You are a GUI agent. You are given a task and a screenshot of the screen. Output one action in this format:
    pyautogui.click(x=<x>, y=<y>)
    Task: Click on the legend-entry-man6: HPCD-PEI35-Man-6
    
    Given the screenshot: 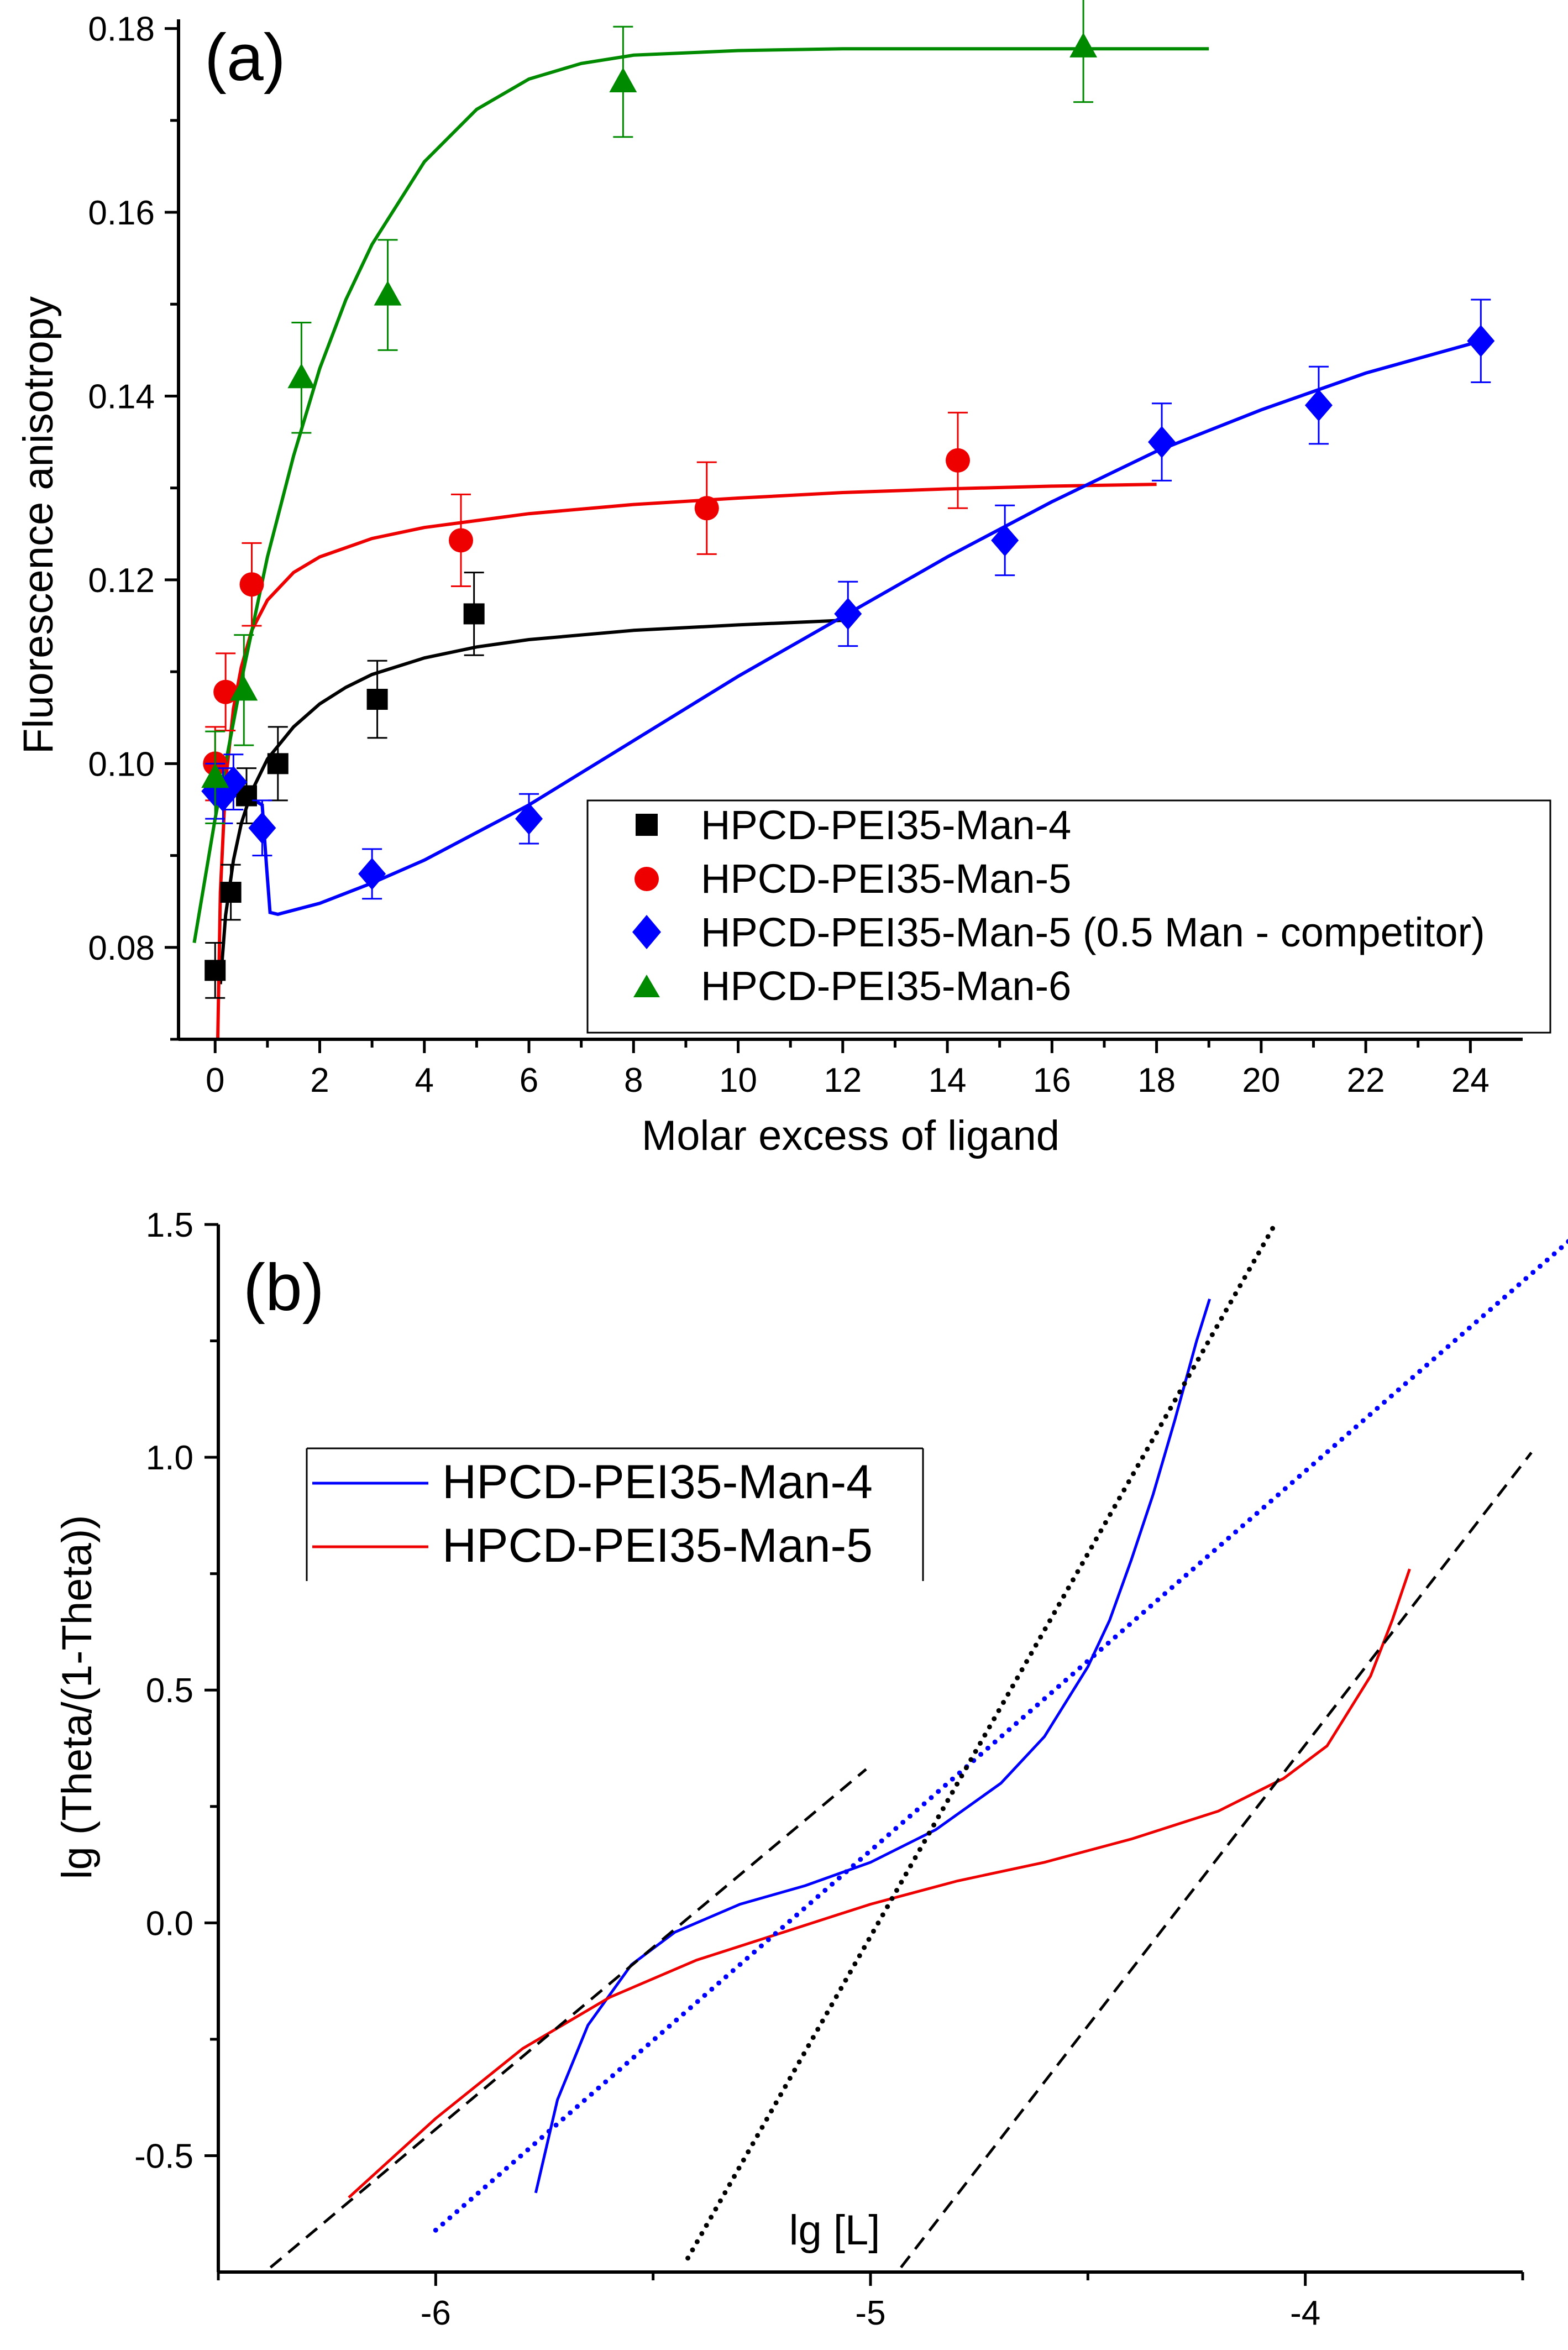 What is the action you would take?
    pyautogui.click(x=886, y=986)
    